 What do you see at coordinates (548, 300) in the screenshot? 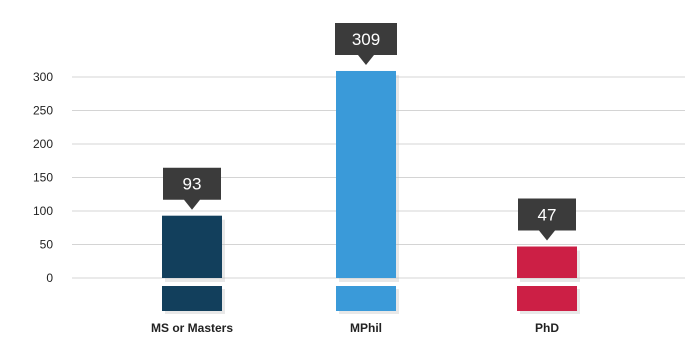
I see `bar-base-phd` at bounding box center [548, 300].